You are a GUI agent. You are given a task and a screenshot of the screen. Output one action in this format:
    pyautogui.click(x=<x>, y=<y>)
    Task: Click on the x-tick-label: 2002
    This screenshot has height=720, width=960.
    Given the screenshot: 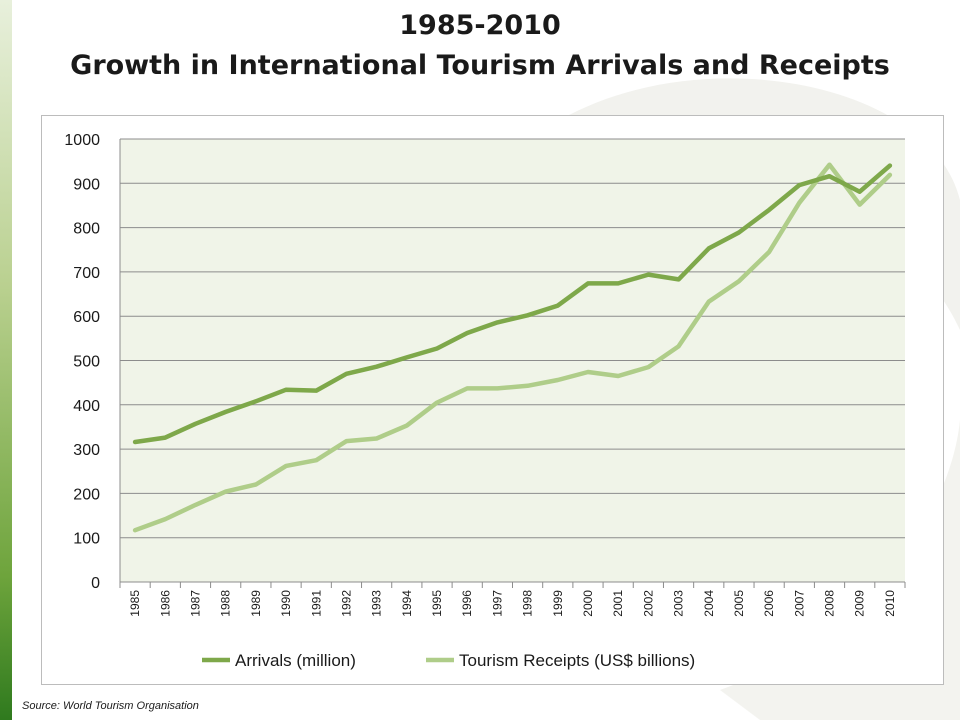 What is the action you would take?
    pyautogui.click(x=648, y=603)
    